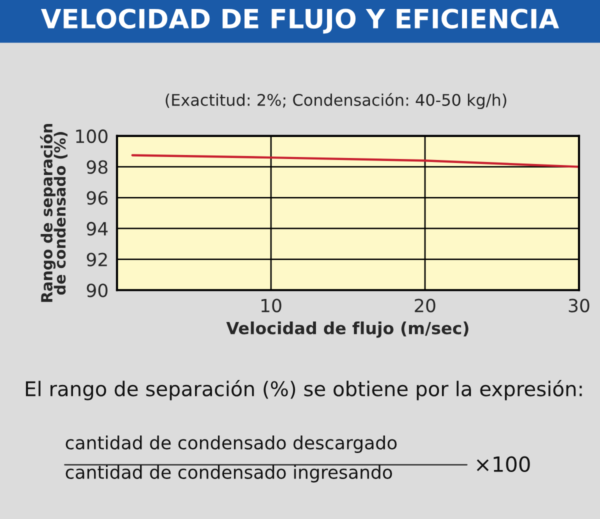  I want to click on chart-subtitle: (Exactitud: 2%; Condensación: 40-50 kg/h), so click(336, 101).